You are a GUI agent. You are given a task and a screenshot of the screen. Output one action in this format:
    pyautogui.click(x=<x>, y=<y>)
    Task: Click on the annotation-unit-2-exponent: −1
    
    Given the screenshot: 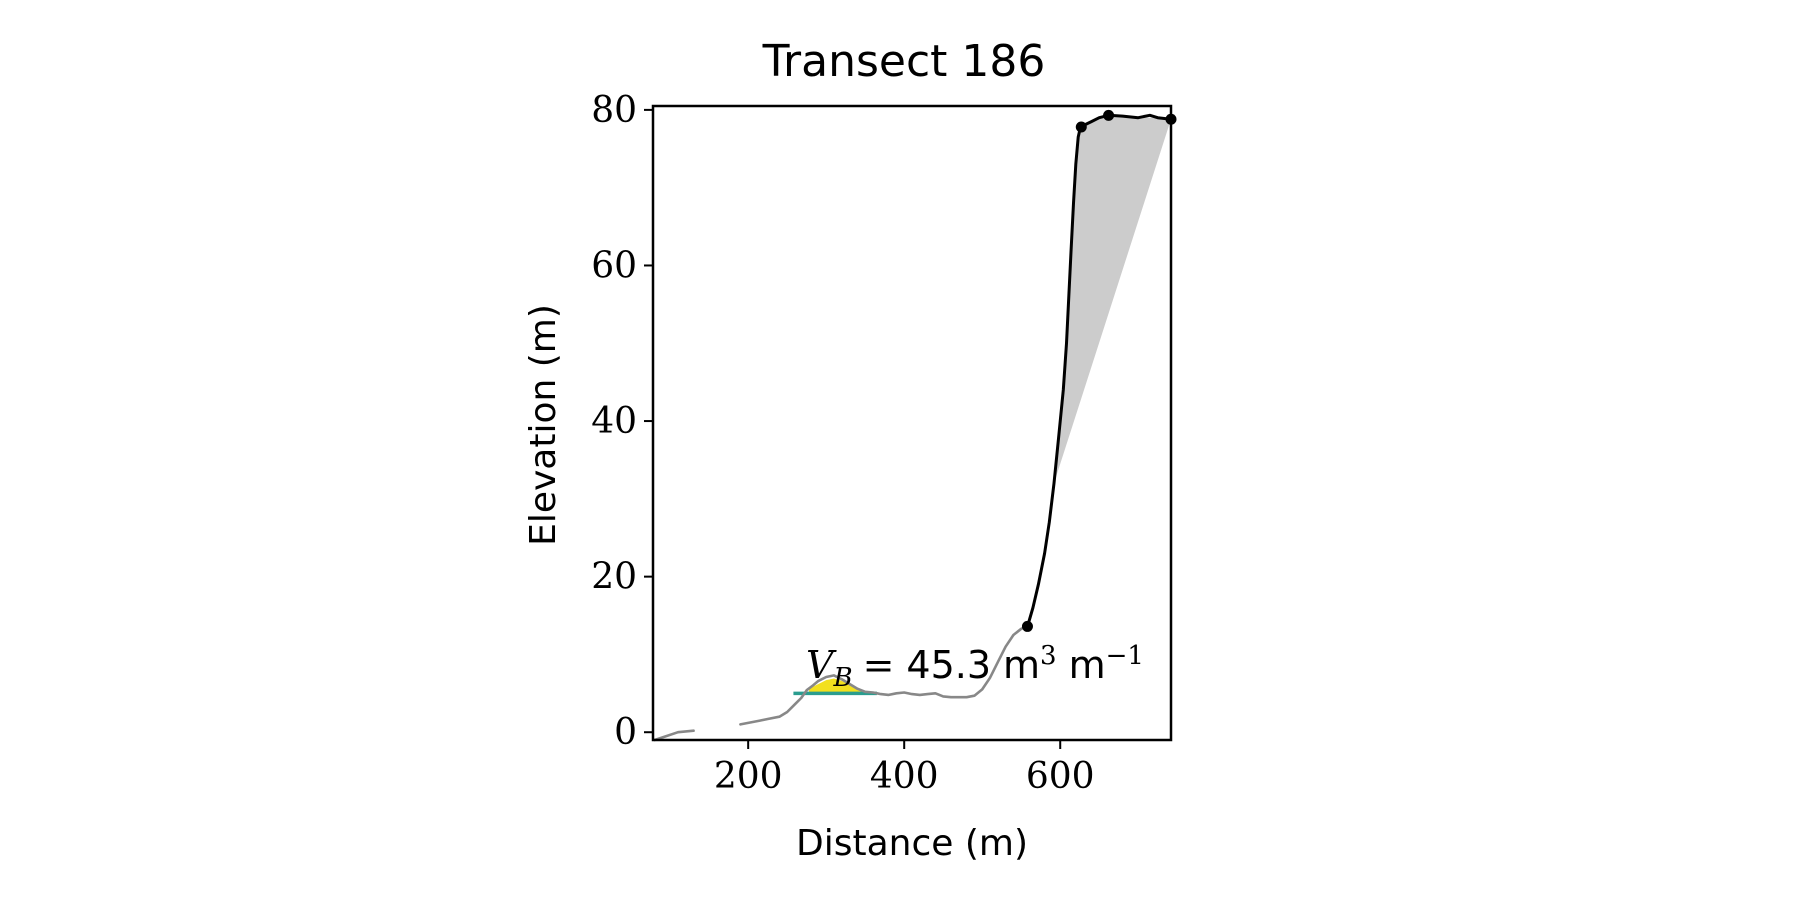 What is the action you would take?
    pyautogui.click(x=1125, y=656)
    